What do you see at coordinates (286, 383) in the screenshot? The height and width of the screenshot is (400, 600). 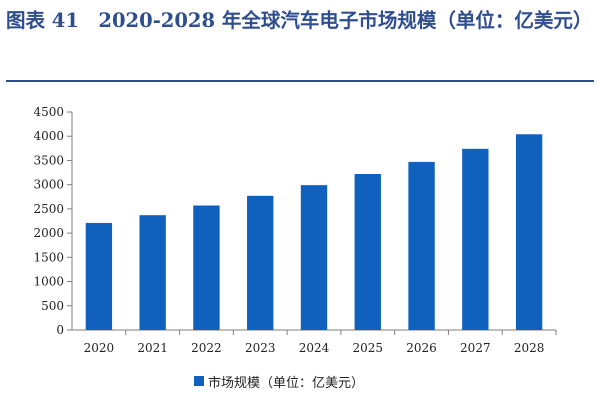 I see `legend-label: 市场规模（单位：亿美元）` at bounding box center [286, 383].